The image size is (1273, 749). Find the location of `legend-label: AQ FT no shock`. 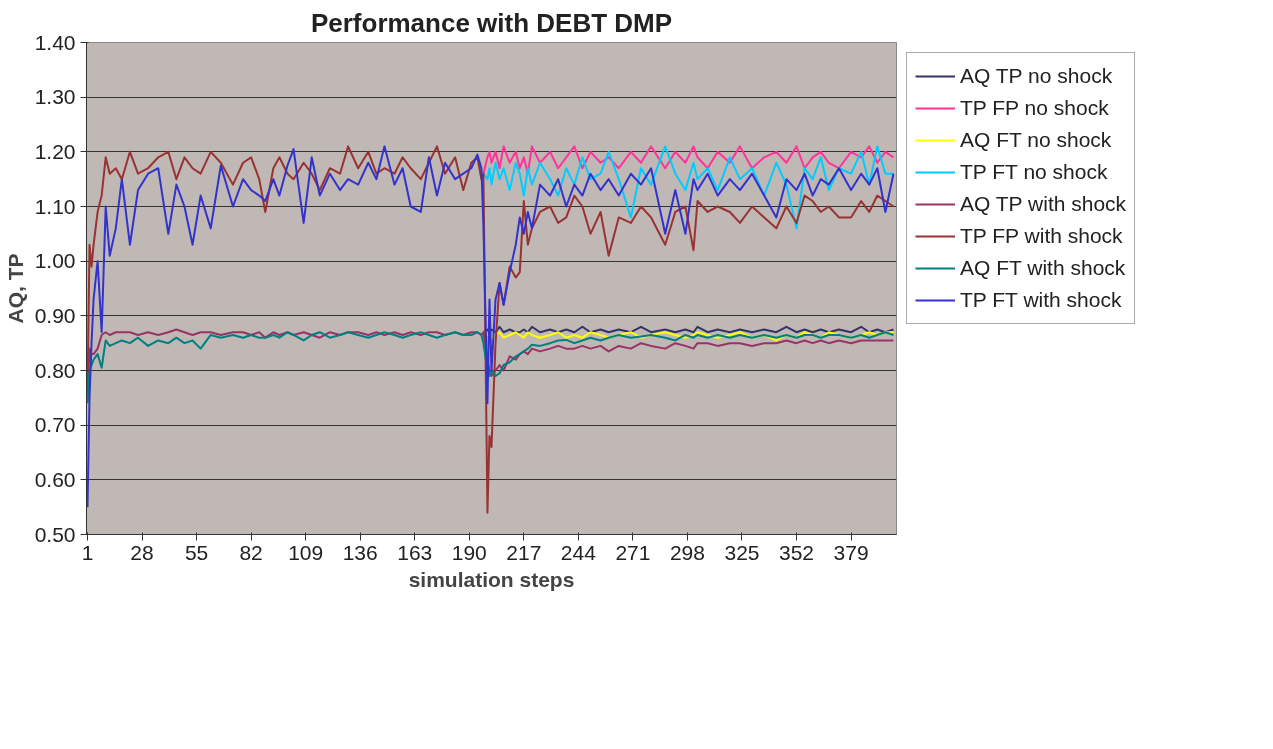

legend-label: AQ FT no shock is located at coordinates (1036, 140).